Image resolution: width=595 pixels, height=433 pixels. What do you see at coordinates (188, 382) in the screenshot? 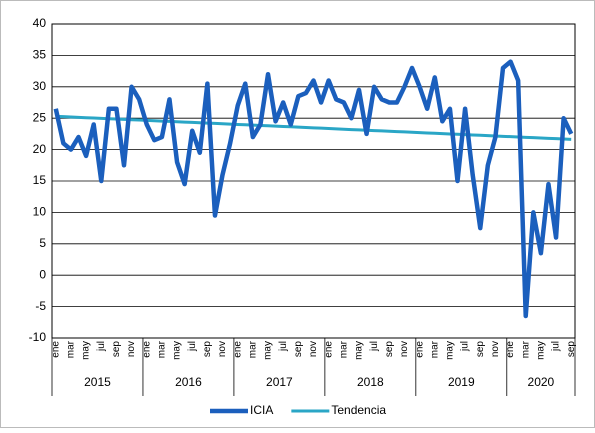
I see `year-label: 2016` at bounding box center [188, 382].